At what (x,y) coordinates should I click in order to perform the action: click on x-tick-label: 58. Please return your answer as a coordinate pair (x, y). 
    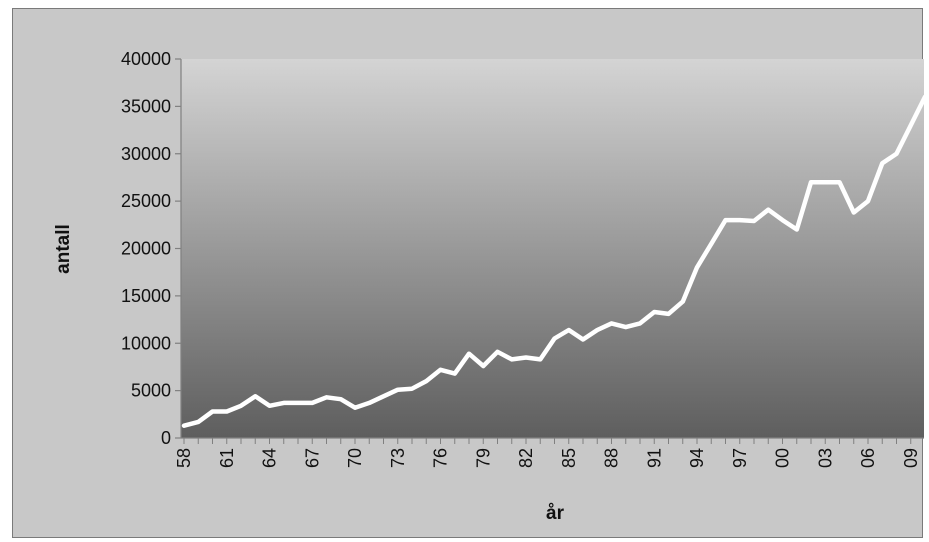
    Looking at the image, I should click on (184, 458).